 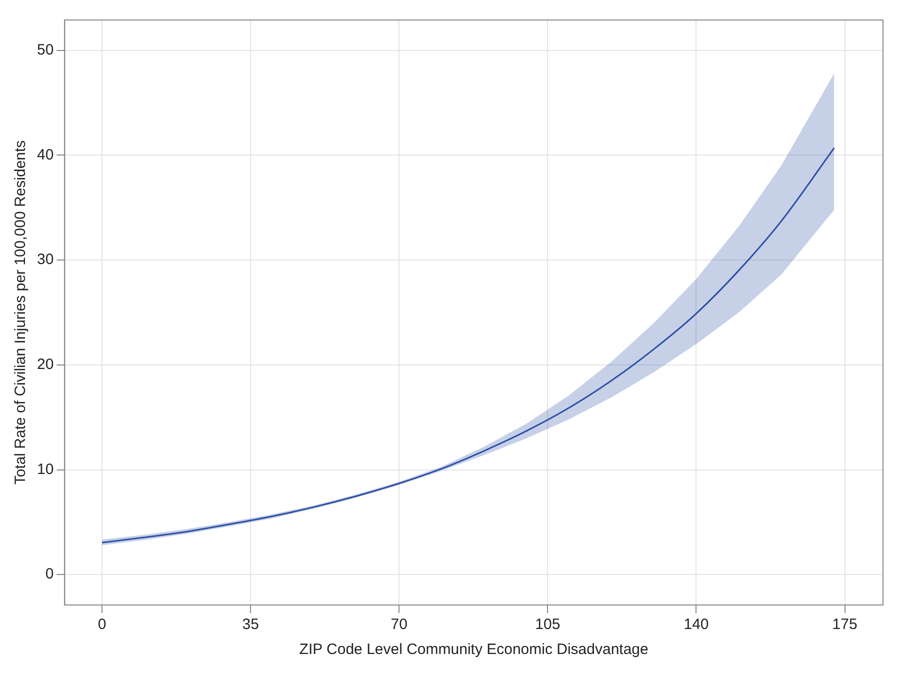 What do you see at coordinates (473, 649) in the screenshot?
I see `x-axis-title: ZIP Code Level Community Economic Disadvantage` at bounding box center [473, 649].